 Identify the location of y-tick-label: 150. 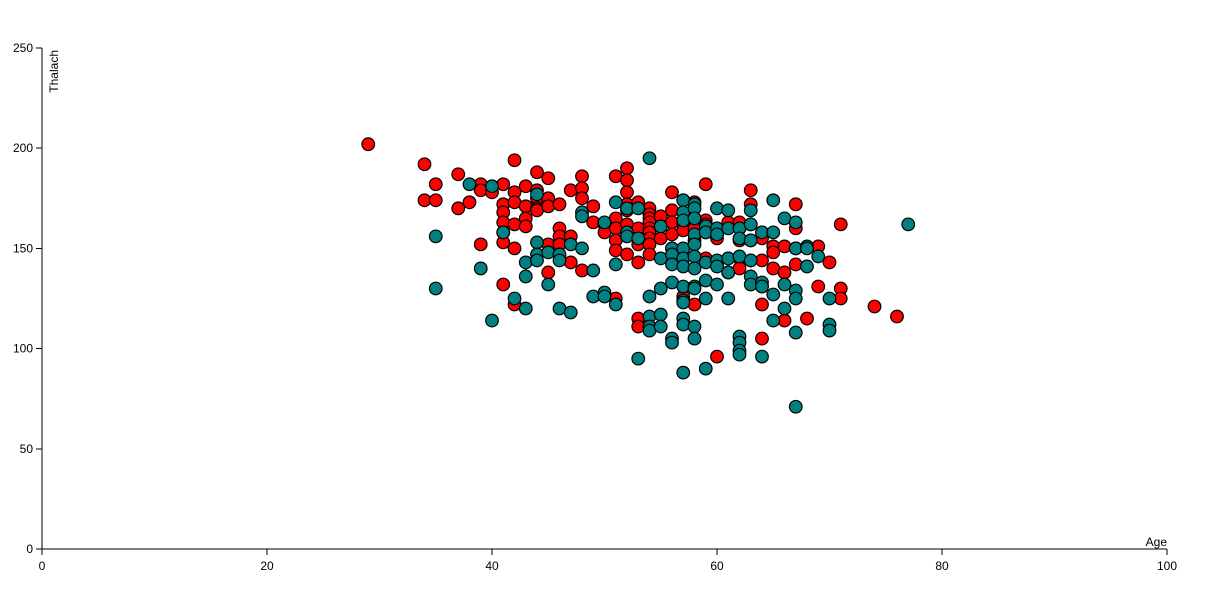
(23, 248).